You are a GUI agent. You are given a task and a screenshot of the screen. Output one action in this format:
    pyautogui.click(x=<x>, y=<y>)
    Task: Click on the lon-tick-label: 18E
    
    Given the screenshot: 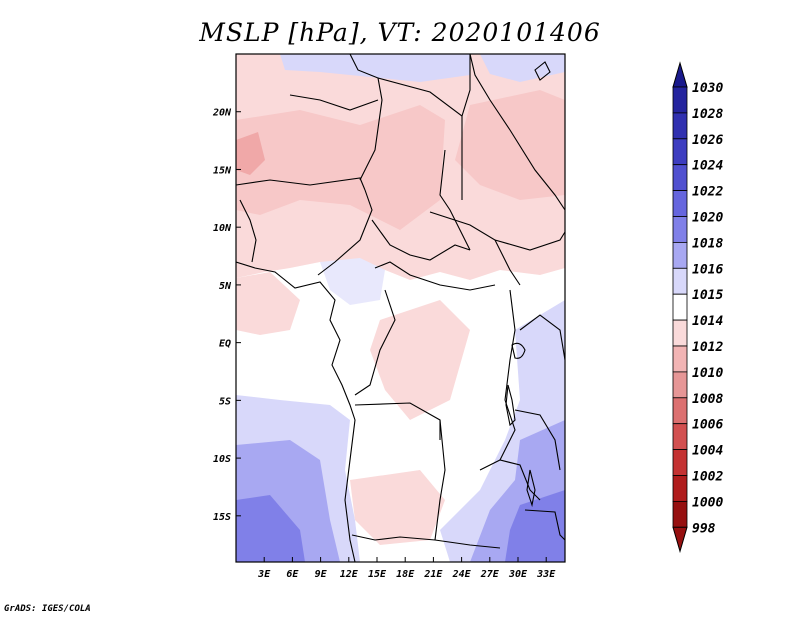 What is the action you would take?
    pyautogui.click(x=405, y=574)
    